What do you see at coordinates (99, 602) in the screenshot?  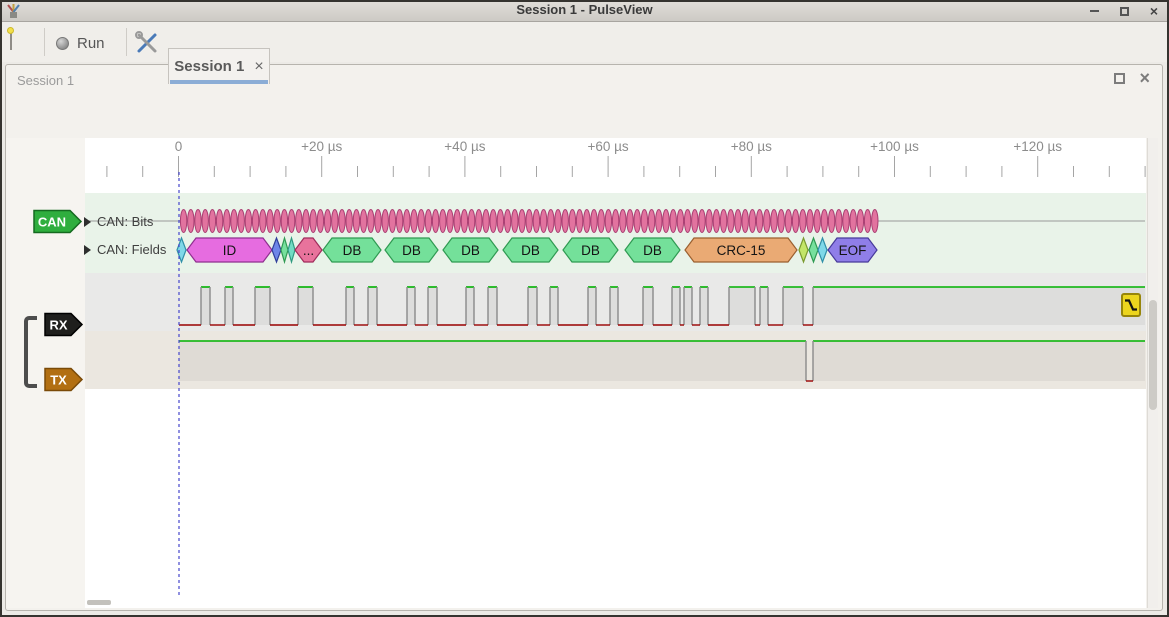 I see `horizontal-scrollbar-handle` at bounding box center [99, 602].